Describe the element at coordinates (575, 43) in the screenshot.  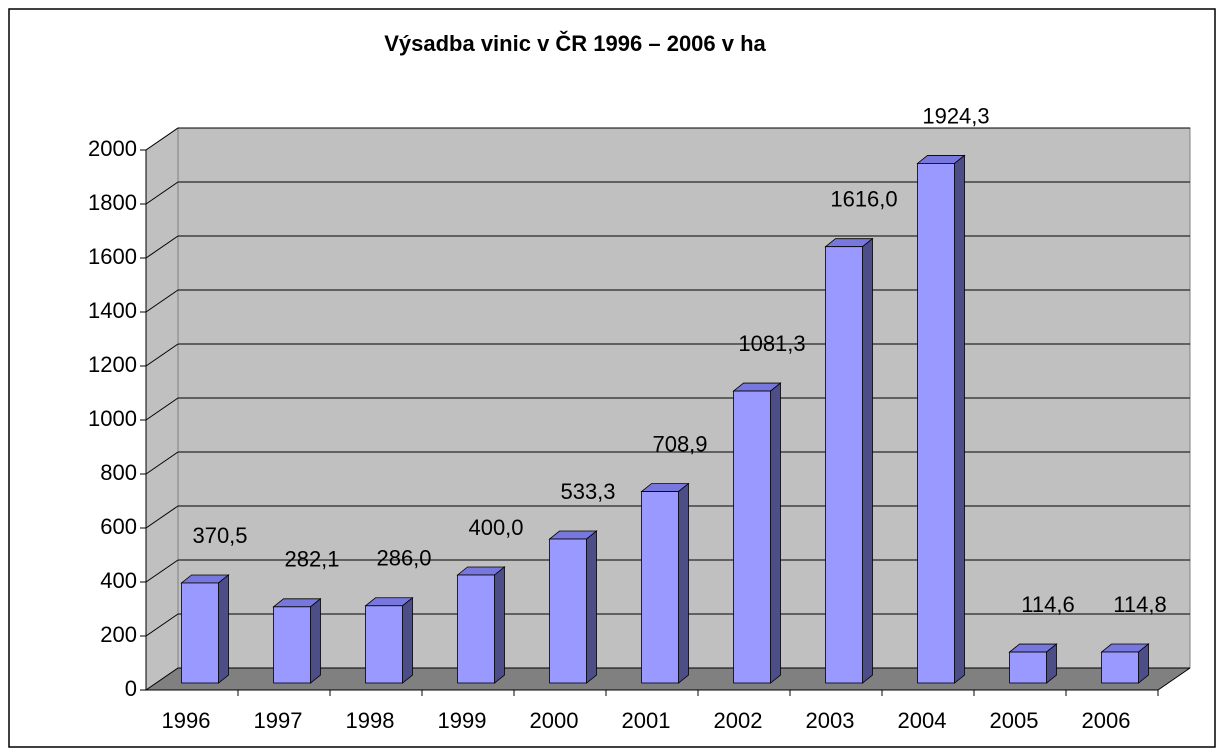
I see `chart-title: Výsadba vinic v ČR 1996 – 2006 v ha` at that location.